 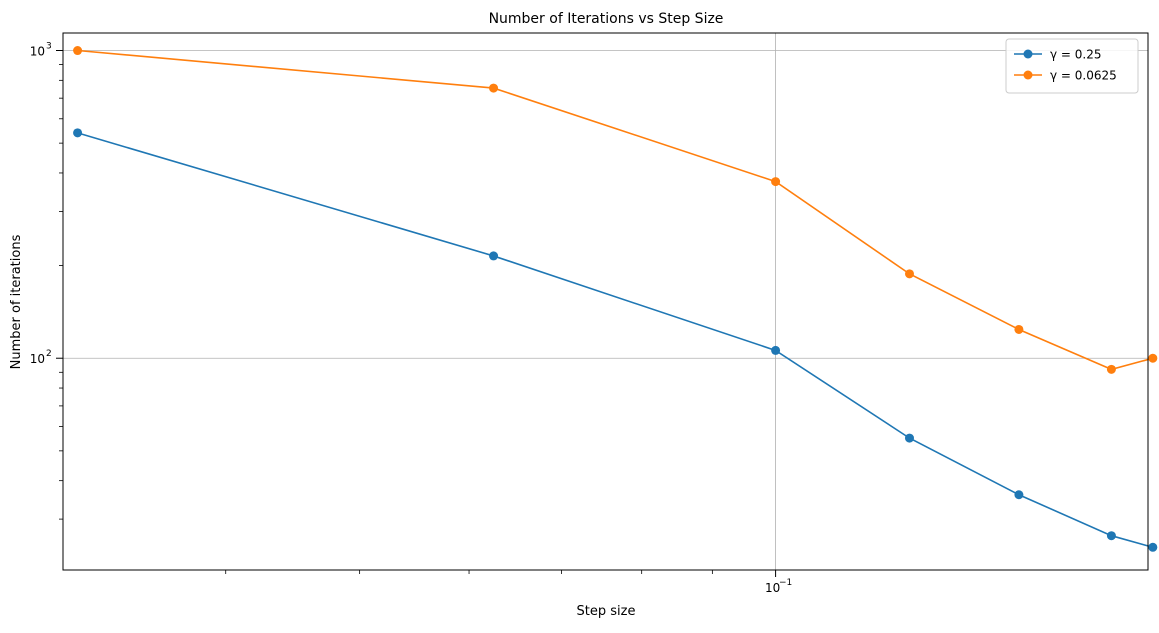 I want to click on y-tick-label-exp-1: 3, so click(x=49, y=47).